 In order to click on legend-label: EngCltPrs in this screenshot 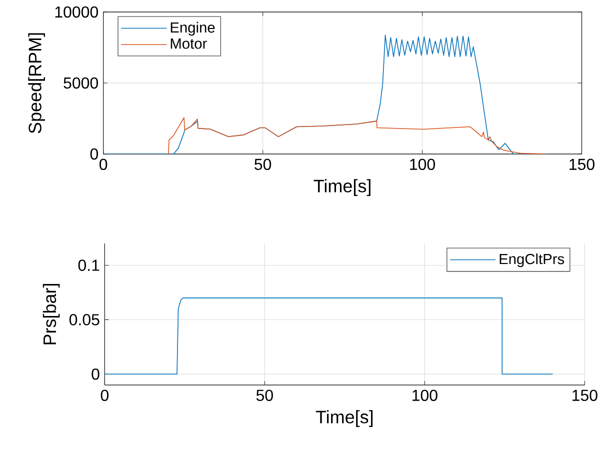, I will do `click(532, 260)`.